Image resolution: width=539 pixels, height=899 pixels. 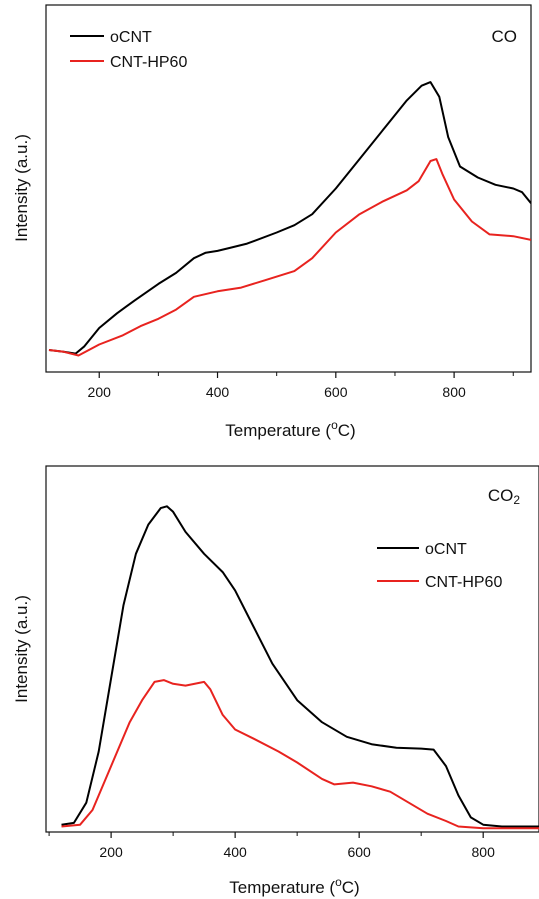 I want to click on panel-label-text: CO, so click(x=501, y=495).